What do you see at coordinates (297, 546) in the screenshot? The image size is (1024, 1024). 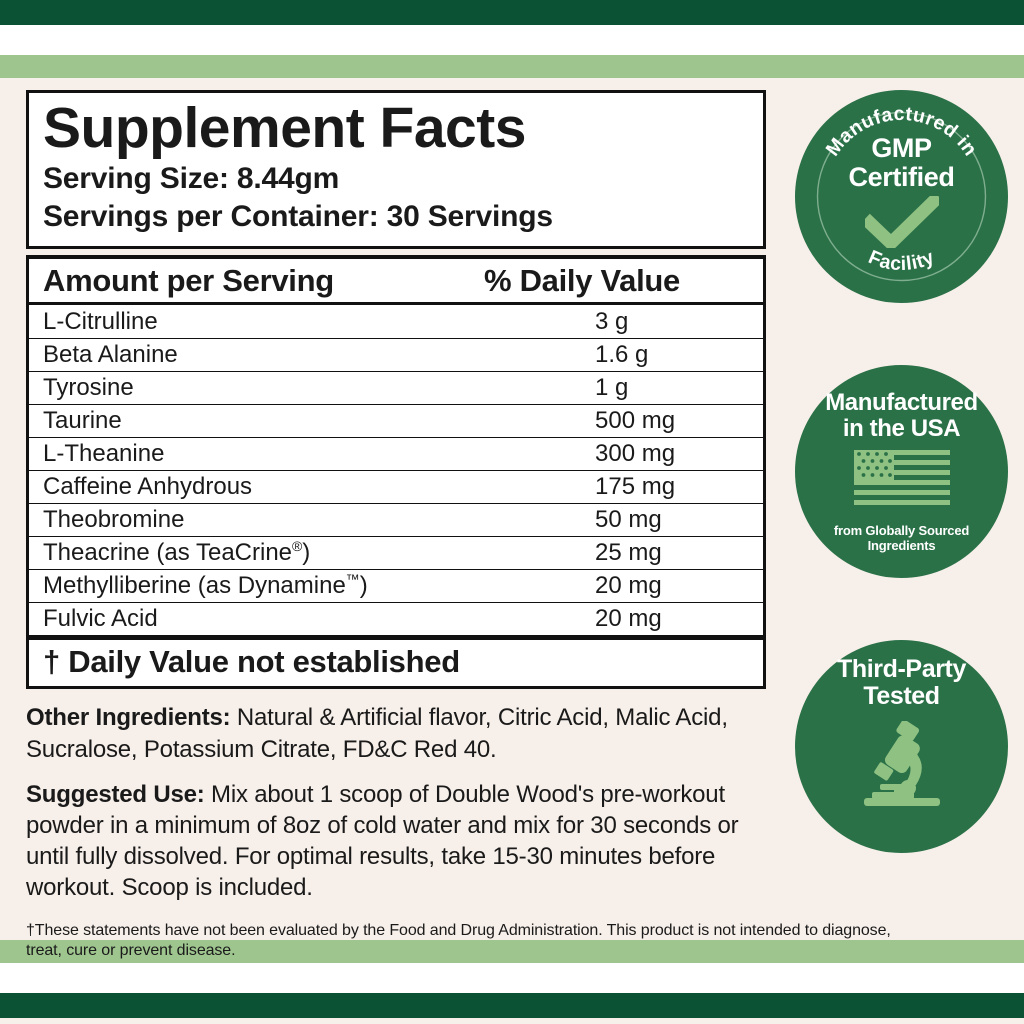 I see `trademark-symbol: ®` at bounding box center [297, 546].